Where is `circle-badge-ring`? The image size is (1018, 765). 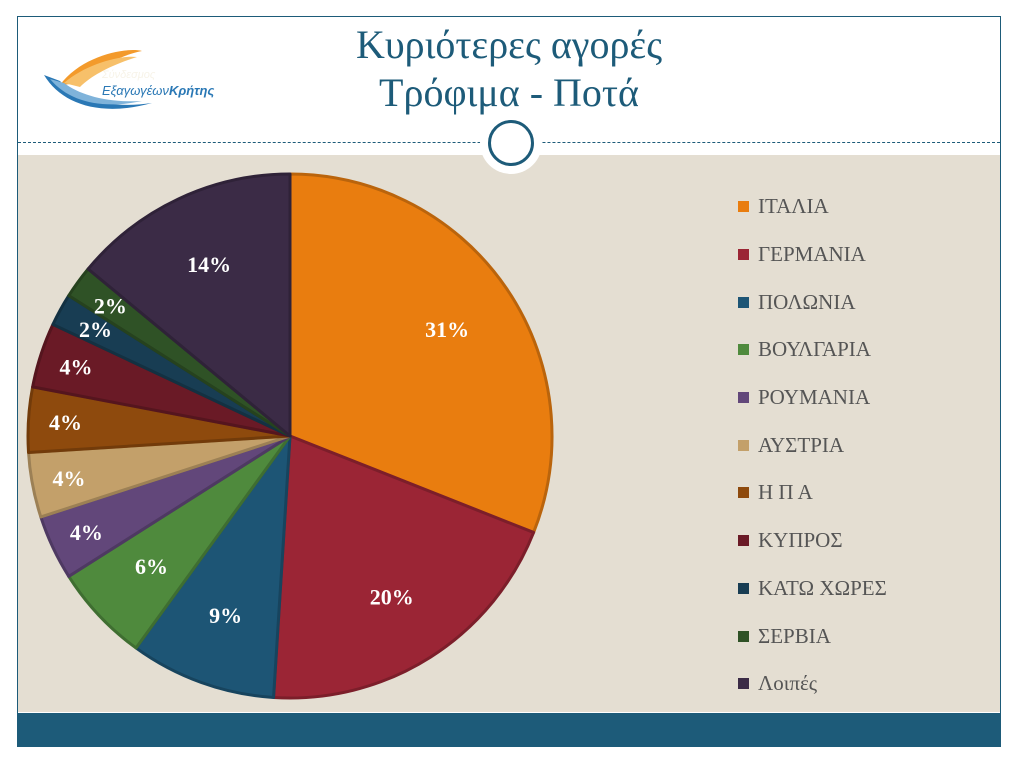
circle-badge-ring is located at coordinates (511, 143).